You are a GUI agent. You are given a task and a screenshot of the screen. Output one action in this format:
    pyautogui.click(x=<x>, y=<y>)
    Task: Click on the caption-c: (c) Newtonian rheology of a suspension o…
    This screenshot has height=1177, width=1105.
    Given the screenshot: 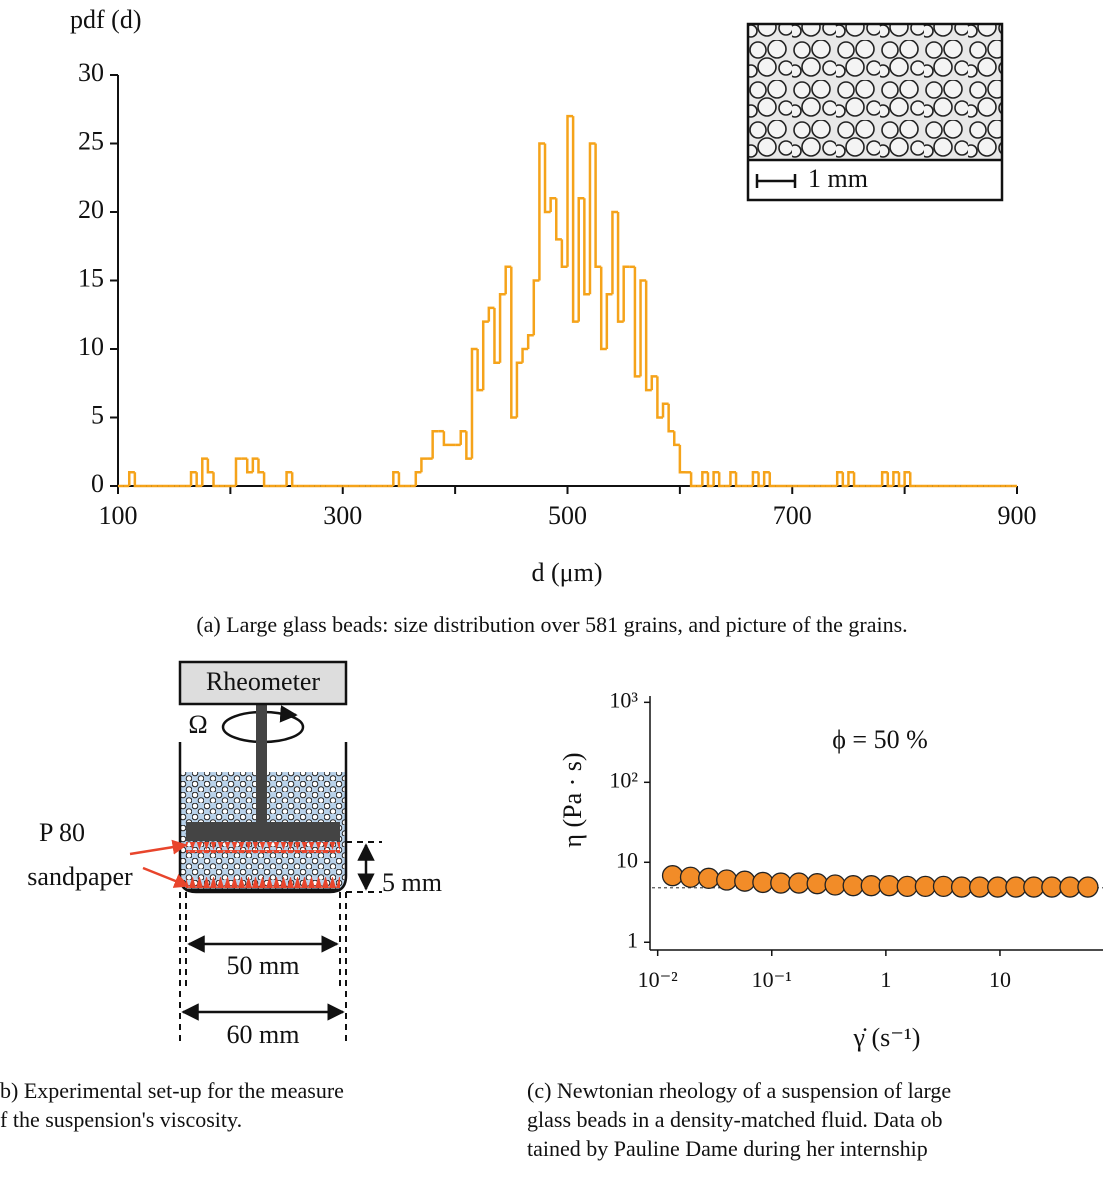 What is the action you would take?
    pyautogui.click(x=739, y=1090)
    